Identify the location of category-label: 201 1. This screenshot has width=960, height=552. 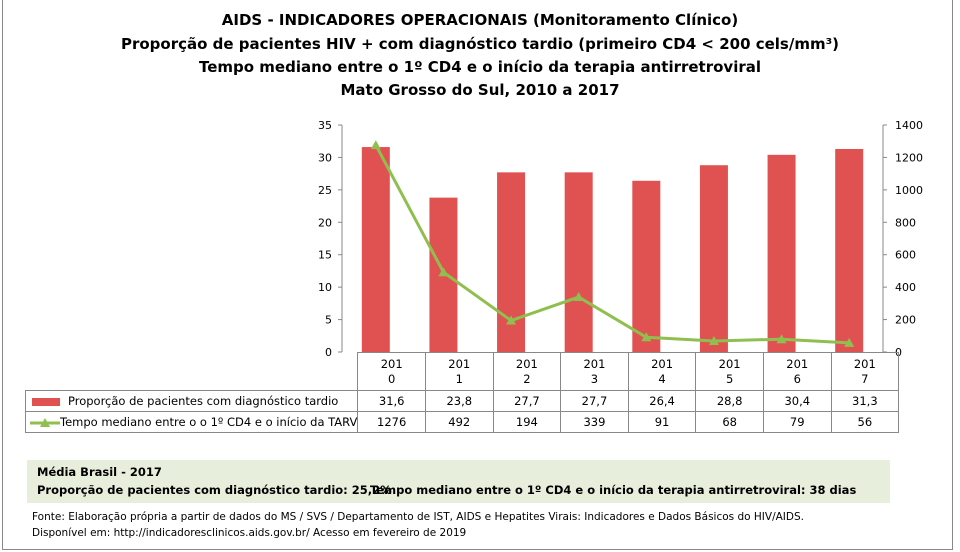
(459, 371).